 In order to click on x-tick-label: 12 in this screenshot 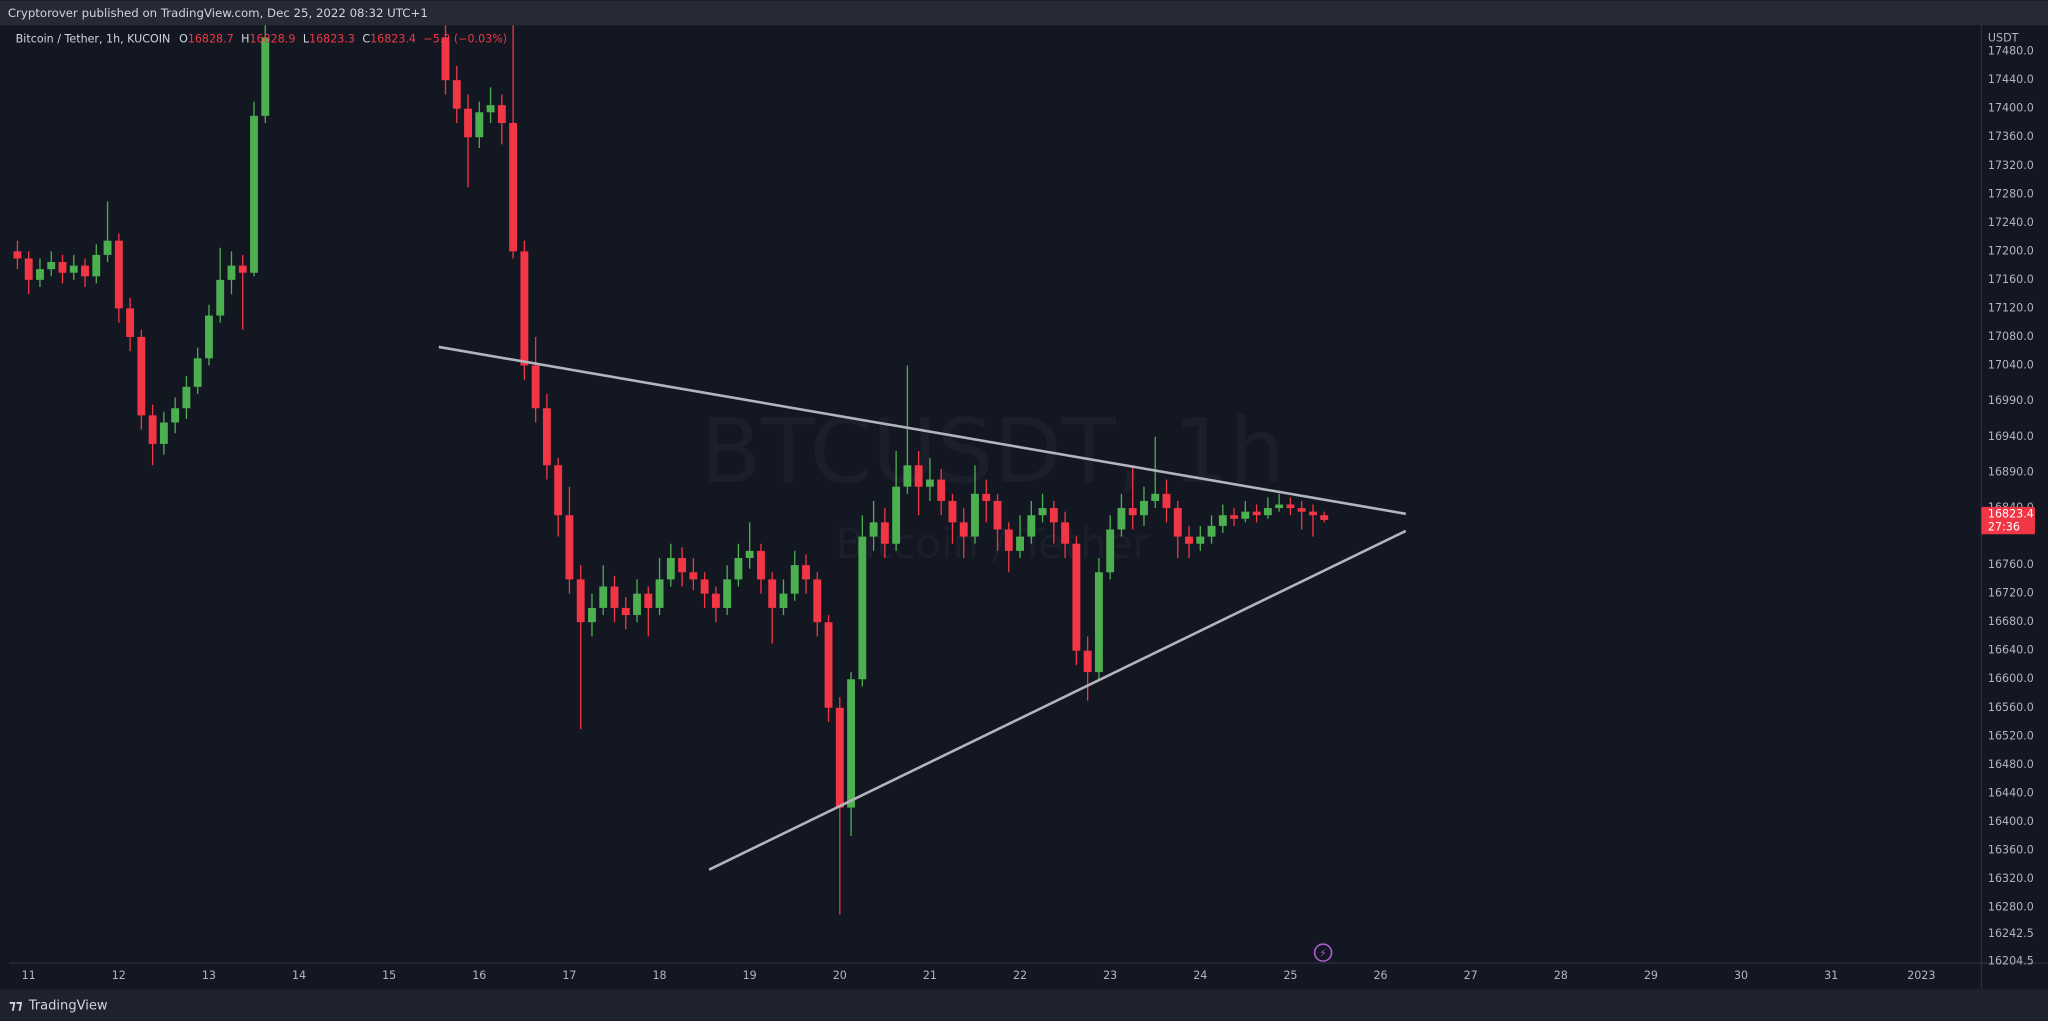, I will do `click(119, 975)`.